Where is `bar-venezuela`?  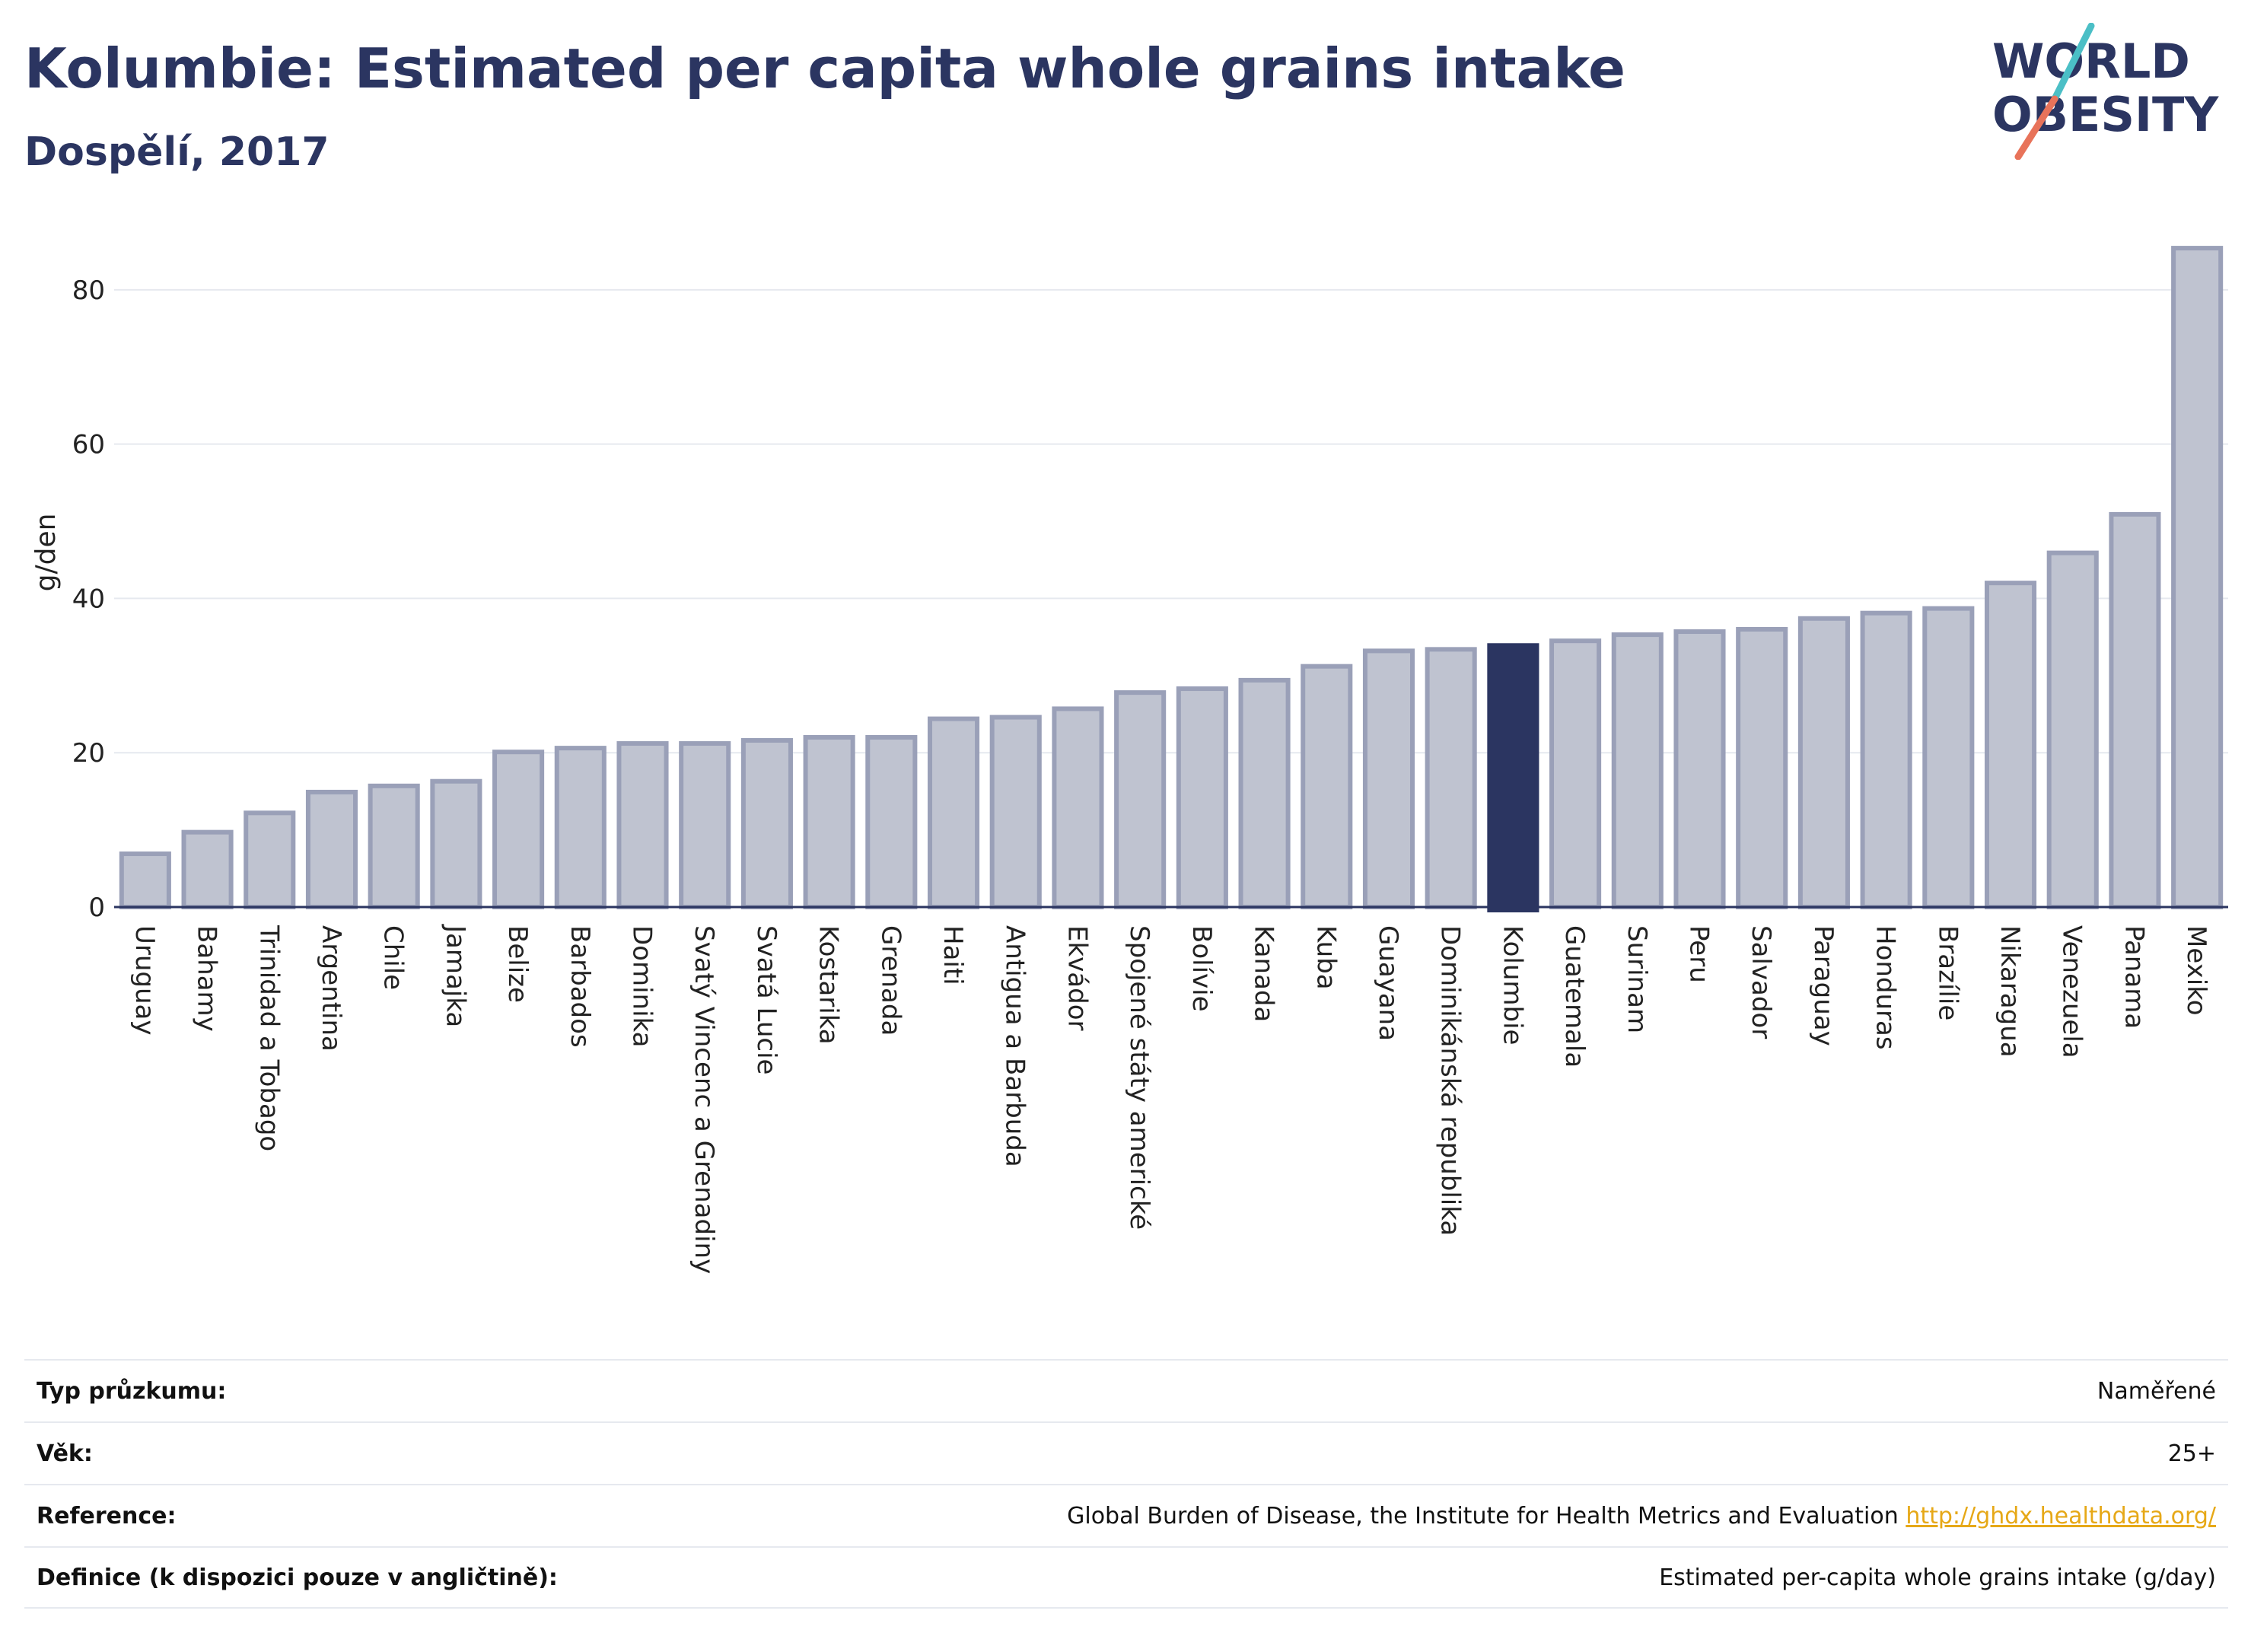 bar-venezuela is located at coordinates (2072, 729).